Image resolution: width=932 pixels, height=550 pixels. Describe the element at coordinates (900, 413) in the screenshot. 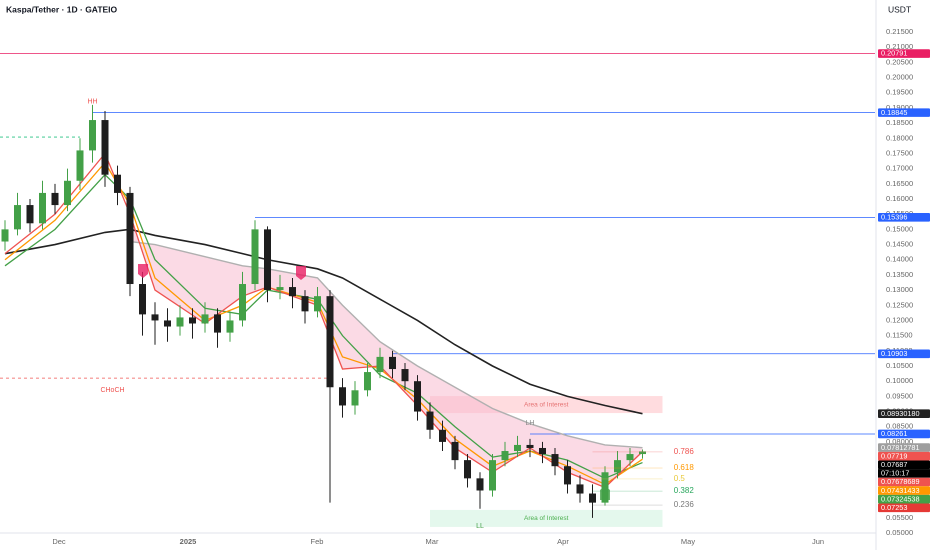

I see `price-badge-label: 0.08930180` at that location.